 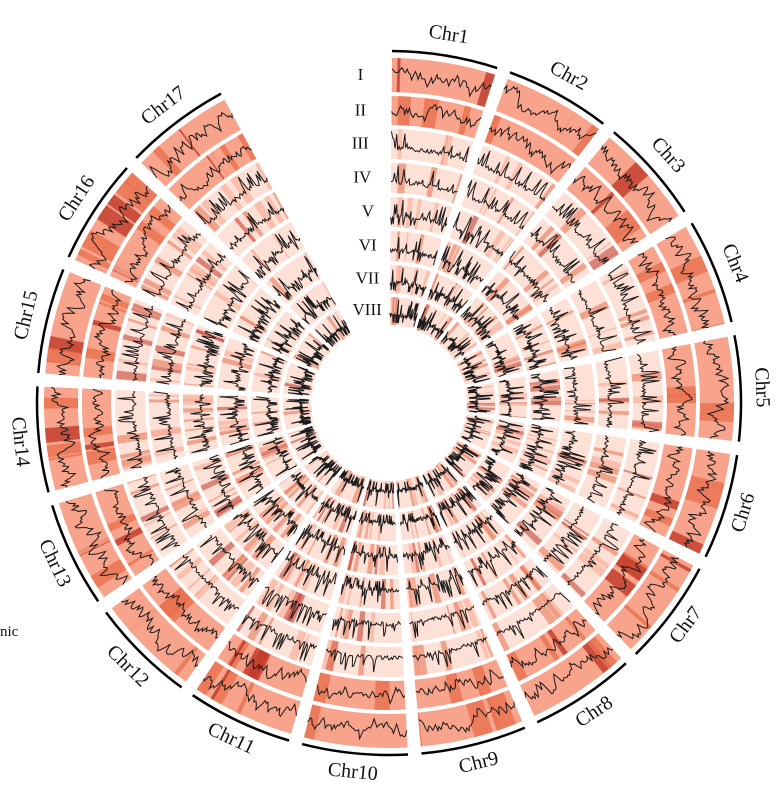 I want to click on signal-chr15-track-viii, so click(x=301, y=381).